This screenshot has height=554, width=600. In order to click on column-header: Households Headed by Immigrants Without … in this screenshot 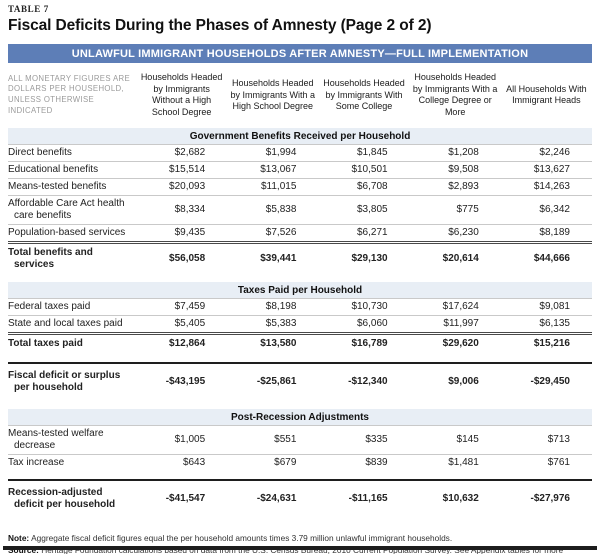, I will do `click(181, 95)`.